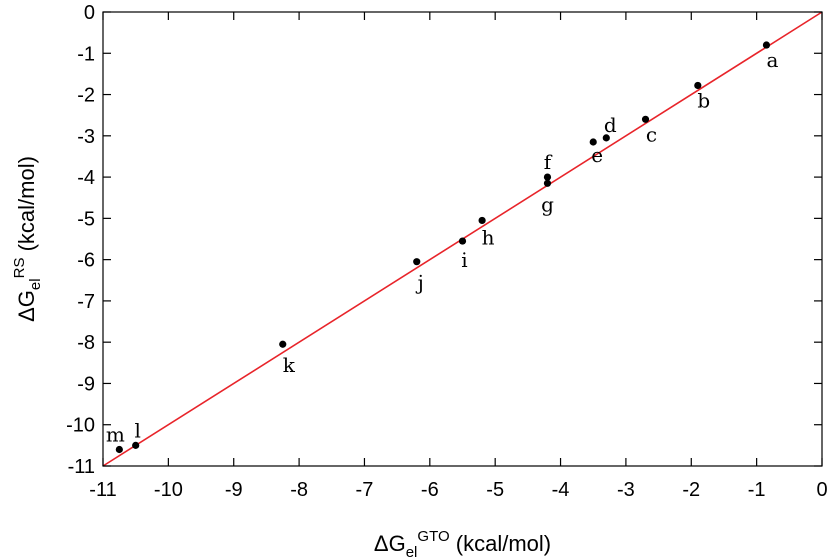  Describe the element at coordinates (283, 344) in the screenshot. I see `data-point-k` at that location.